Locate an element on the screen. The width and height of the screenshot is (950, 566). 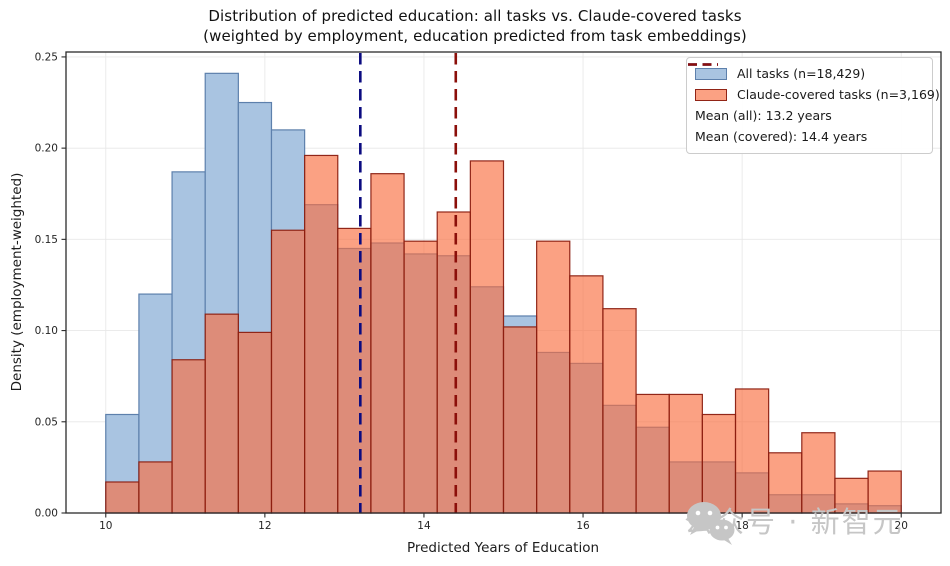
legend-item-mean-covered: Mean (covered): 14.4 years is located at coordinates (805, 104).